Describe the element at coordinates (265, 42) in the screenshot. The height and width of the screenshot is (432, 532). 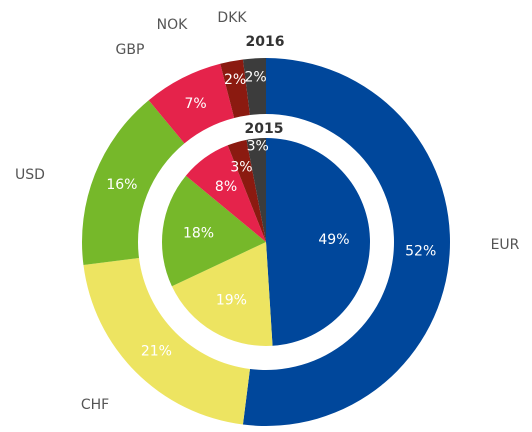
I see `series-label: 2016` at that location.